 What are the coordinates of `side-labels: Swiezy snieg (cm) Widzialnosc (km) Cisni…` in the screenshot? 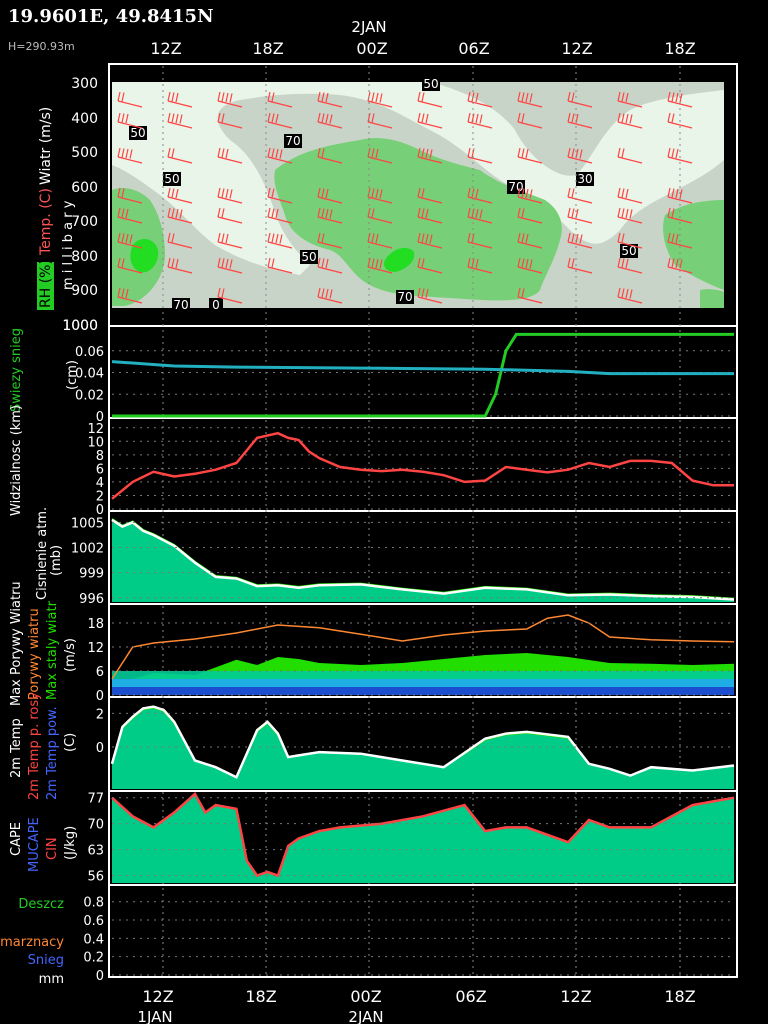 It's located at (40, 657).